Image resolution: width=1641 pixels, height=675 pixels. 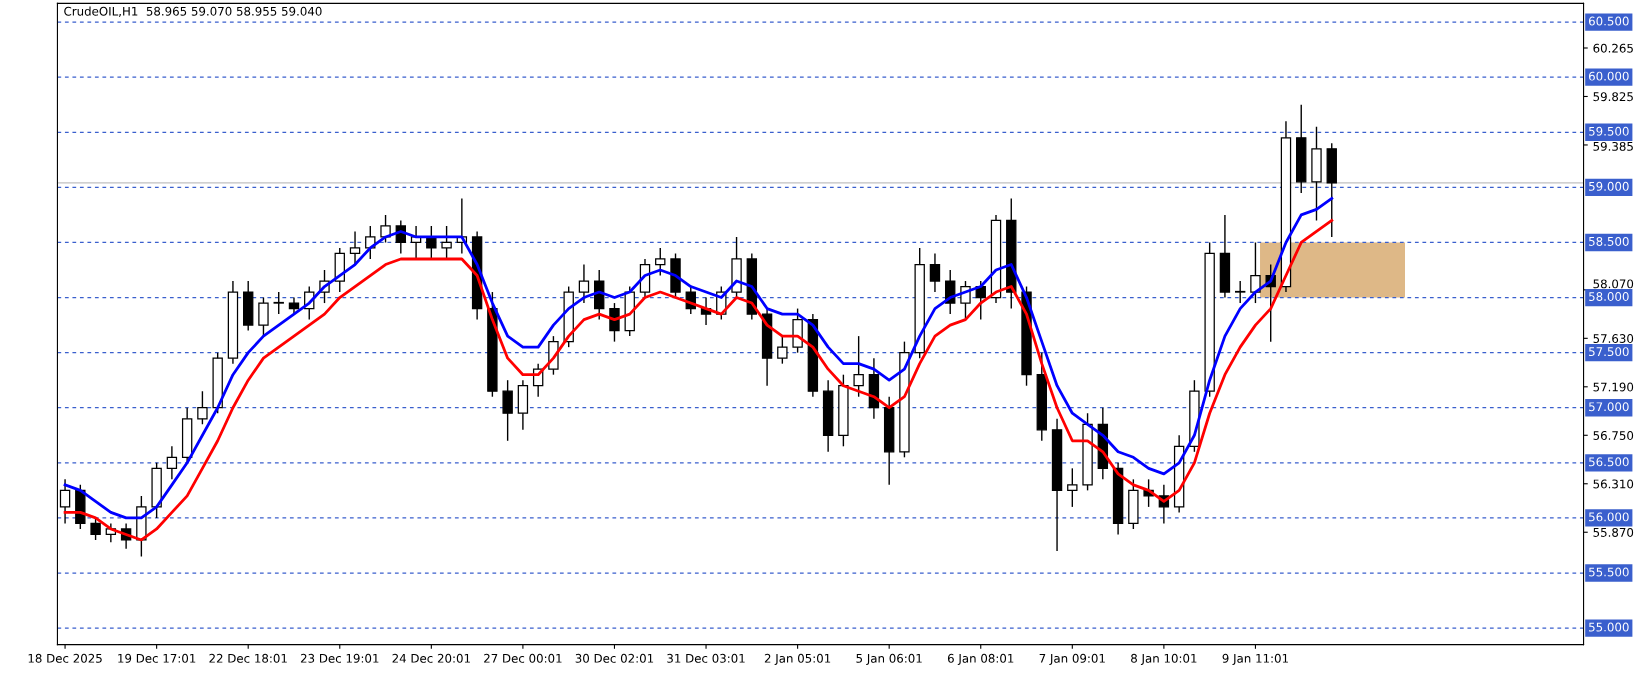 What do you see at coordinates (1609, 407) in the screenshot?
I see `ref-line-label: 57.000` at bounding box center [1609, 407].